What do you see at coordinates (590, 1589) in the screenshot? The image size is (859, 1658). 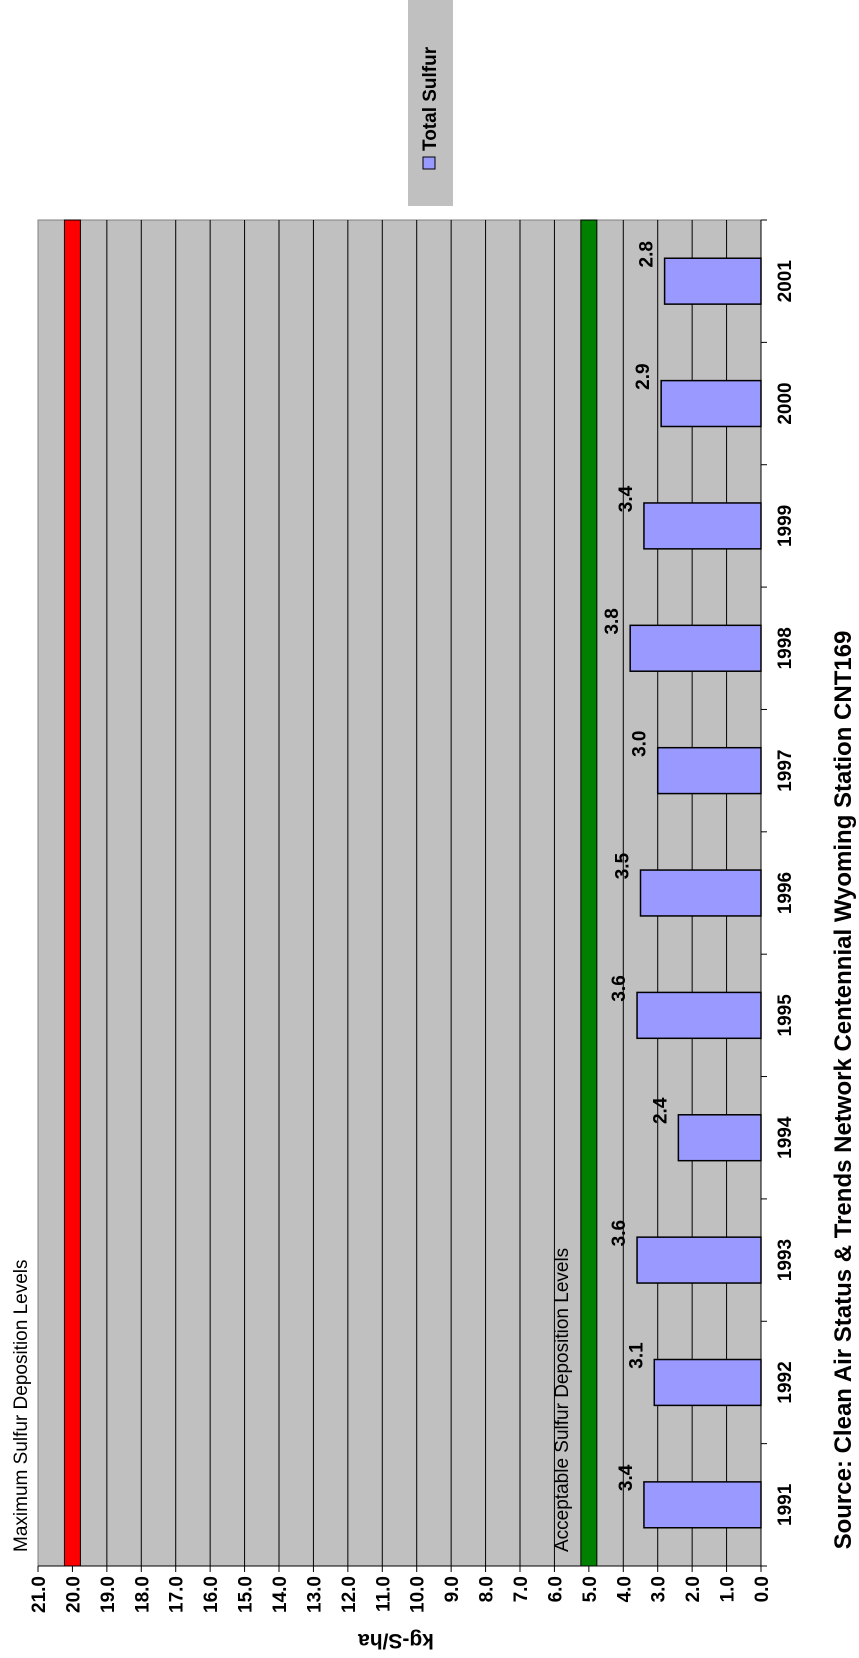 I see `y-tick-label: 5.0` at bounding box center [590, 1589].